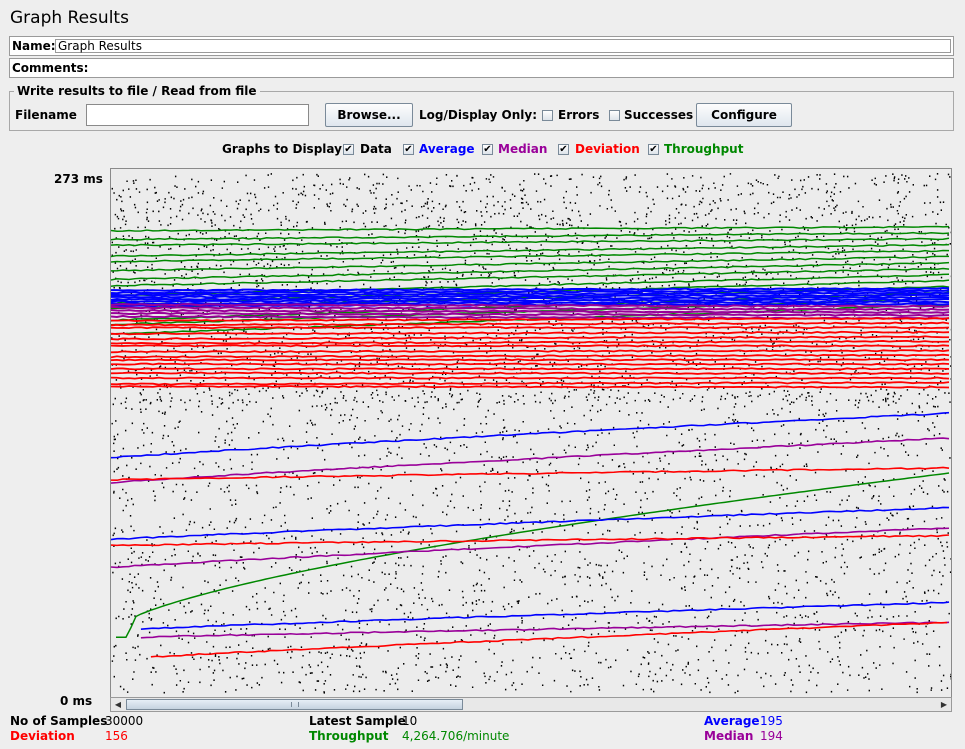 The width and height of the screenshot is (965, 749). I want to click on throughput-stat-label: Throughput, so click(349, 736).